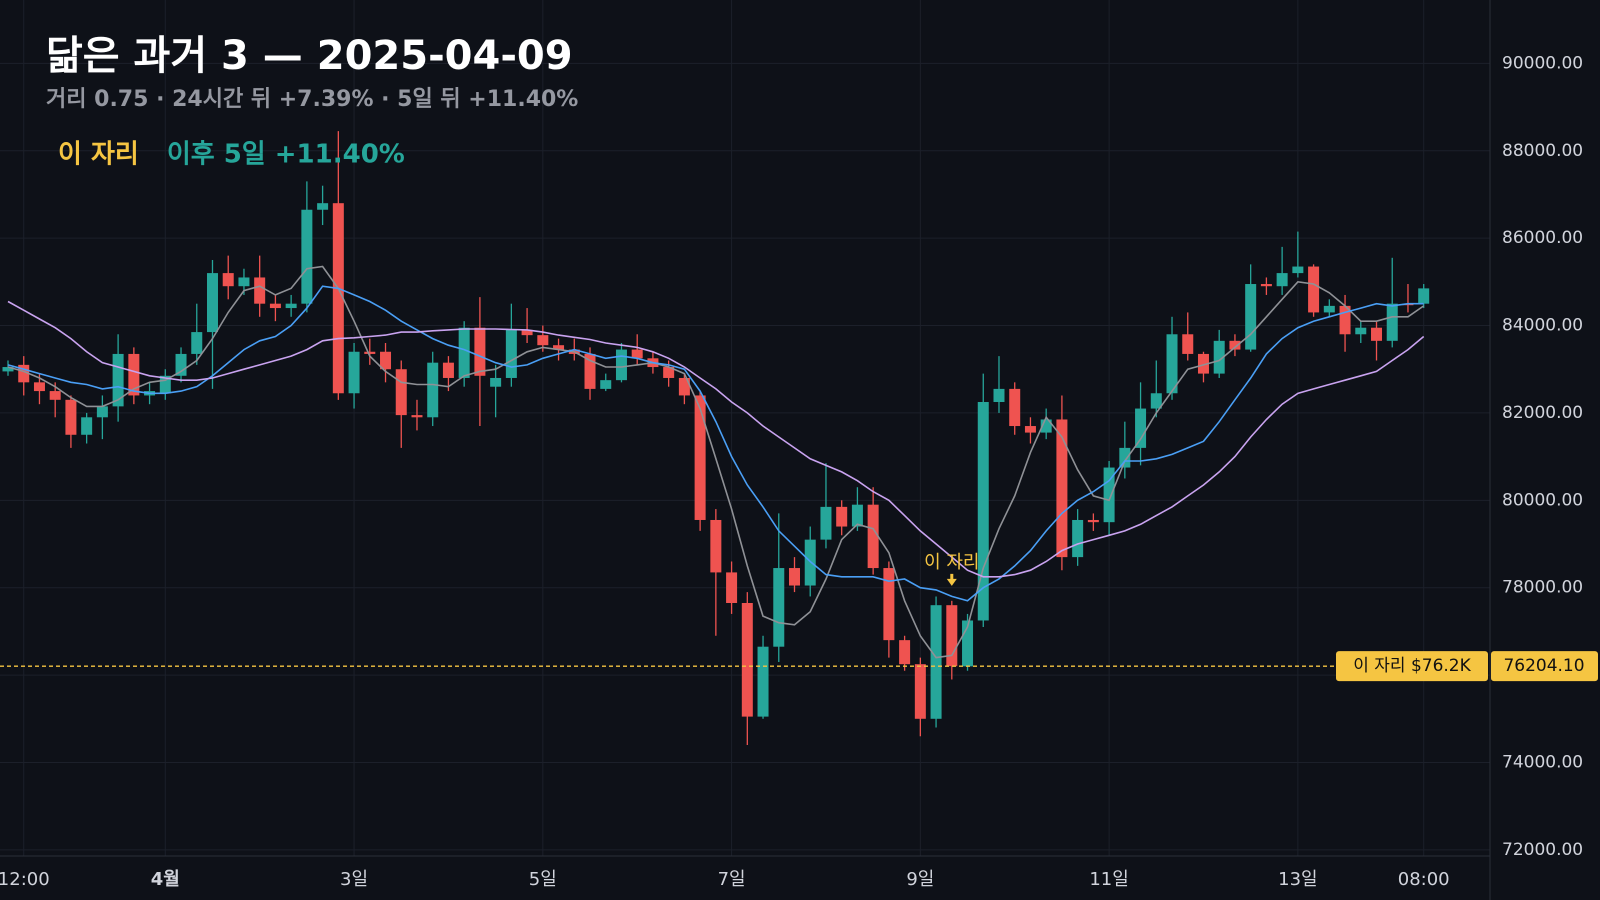 The width and height of the screenshot is (1600, 900). What do you see at coordinates (25, 879) in the screenshot?
I see `x-tick-label: 12:00` at bounding box center [25, 879].